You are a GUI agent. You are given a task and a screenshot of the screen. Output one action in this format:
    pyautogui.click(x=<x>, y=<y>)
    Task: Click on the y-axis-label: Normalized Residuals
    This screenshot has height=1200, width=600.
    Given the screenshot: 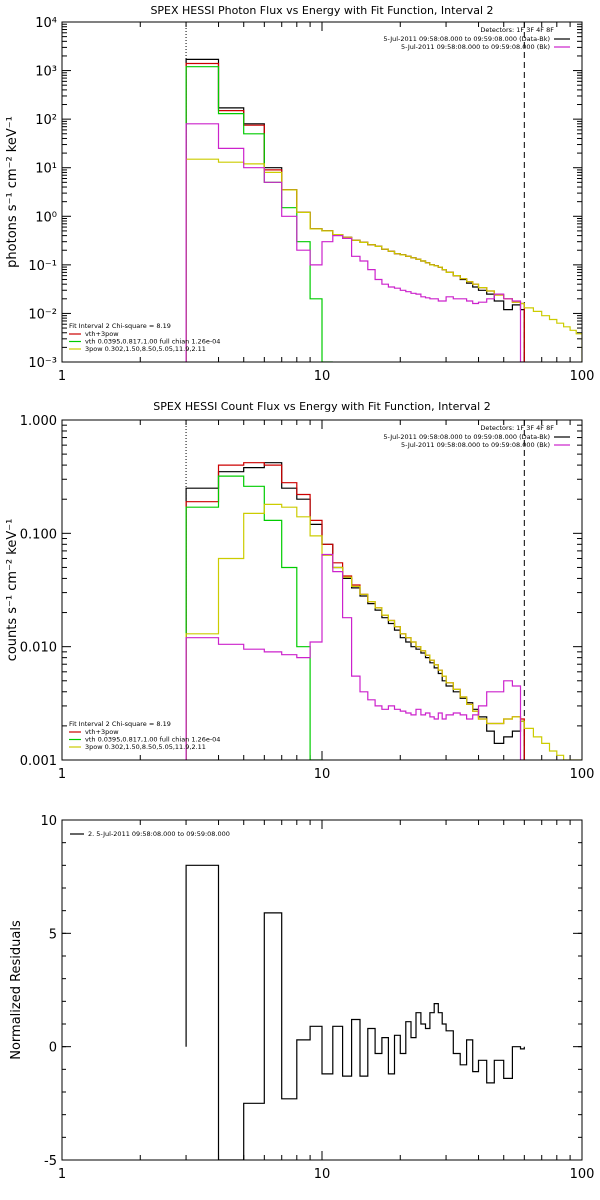 What is the action you would take?
    pyautogui.click(x=16, y=990)
    